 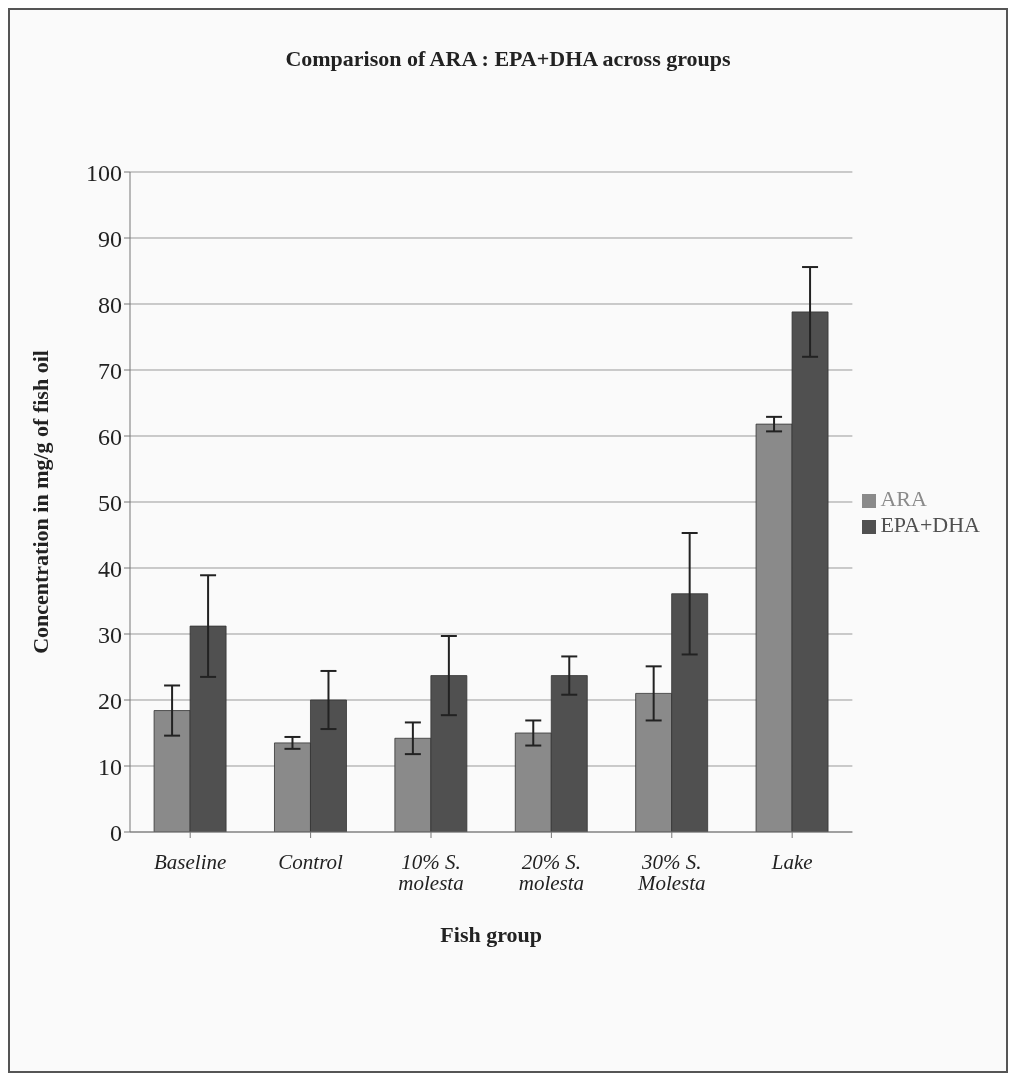 I want to click on y-tick-label: 0, so click(x=116, y=832).